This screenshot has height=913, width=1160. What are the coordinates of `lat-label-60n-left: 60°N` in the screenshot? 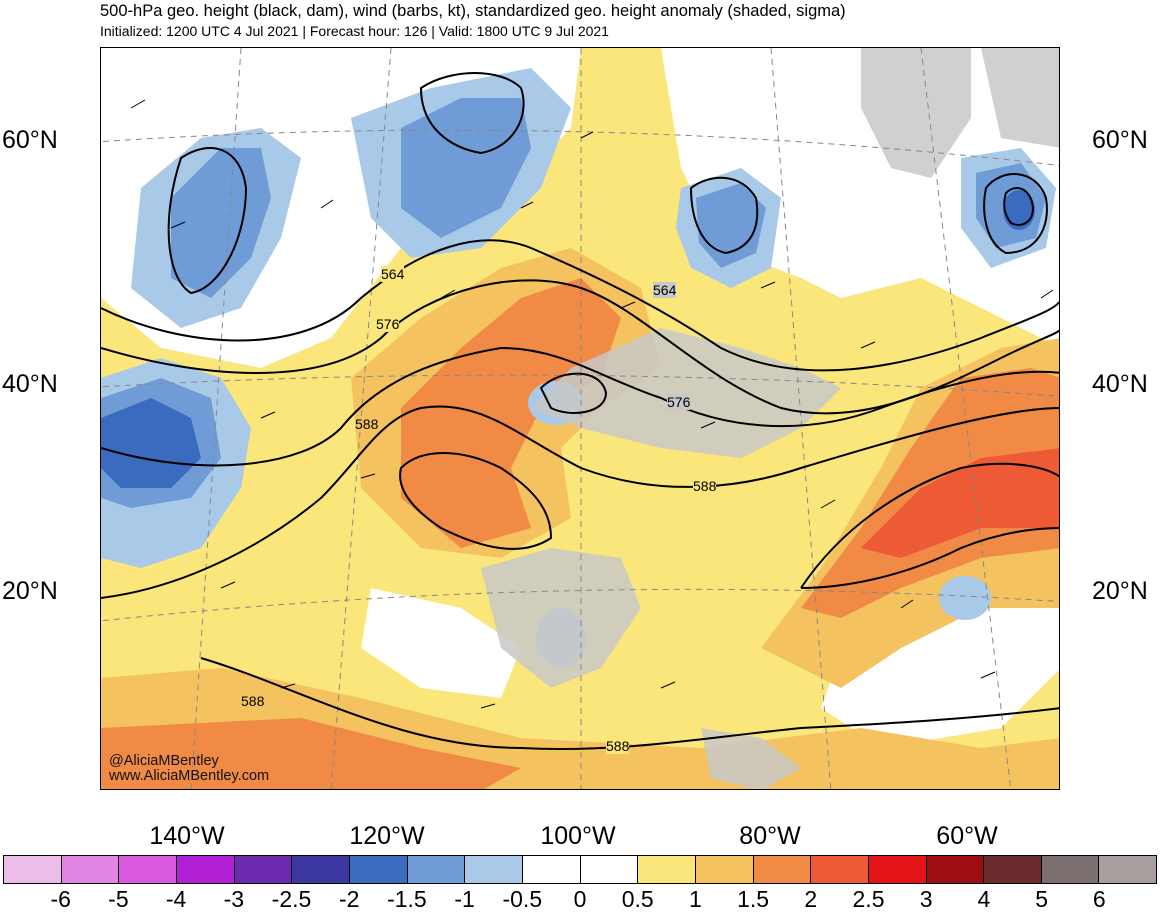 It's located at (30, 140).